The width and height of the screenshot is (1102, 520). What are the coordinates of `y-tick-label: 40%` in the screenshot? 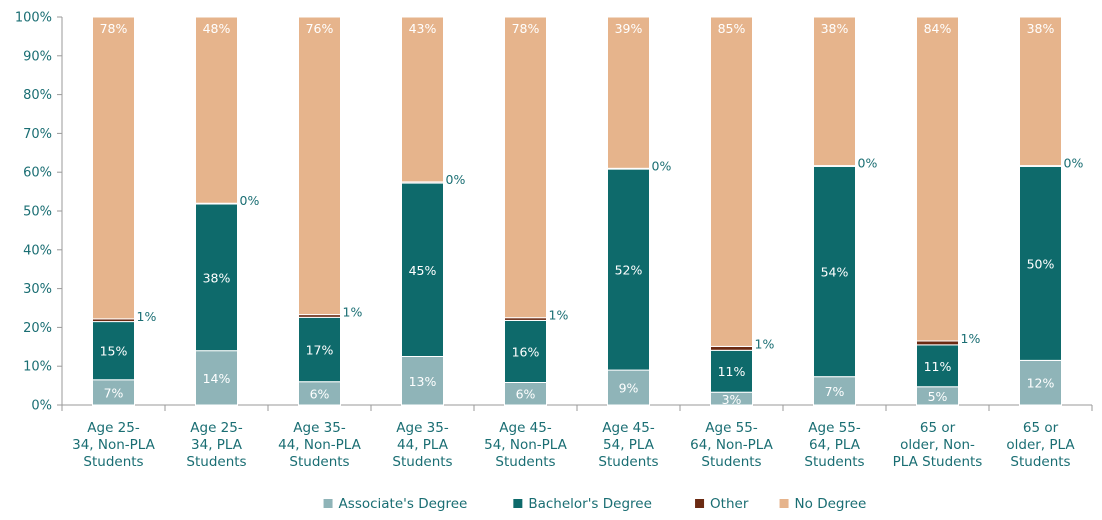 It's located at (37, 250).